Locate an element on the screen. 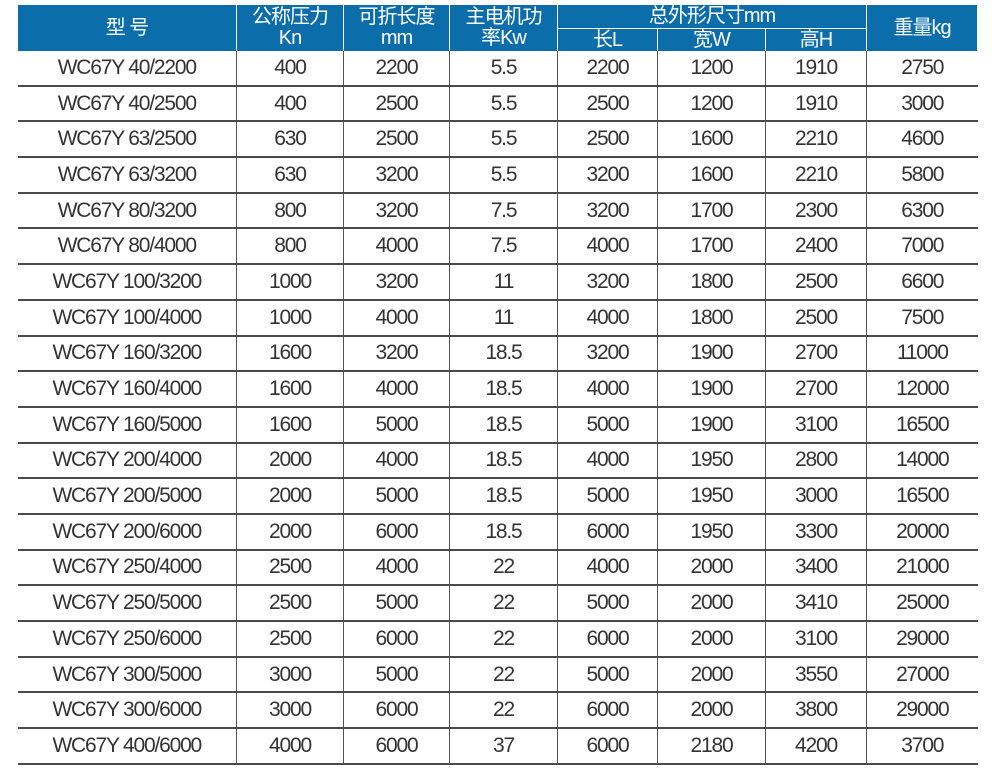  cell-dim-h: 3300 is located at coordinates (815, 532).